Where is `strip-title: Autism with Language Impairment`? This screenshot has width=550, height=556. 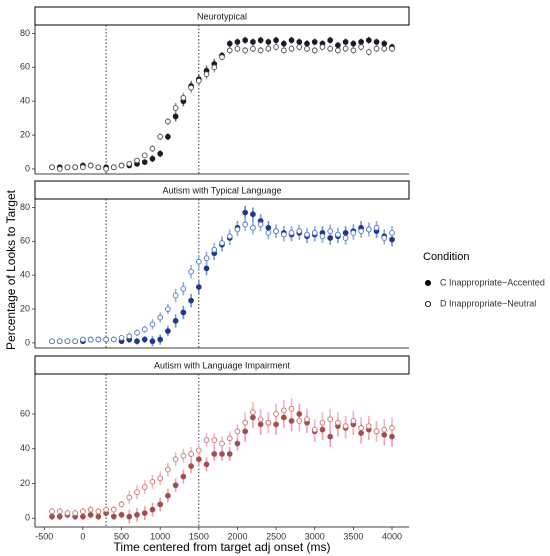 strip-title: Autism with Language Impairment is located at coordinates (222, 365).